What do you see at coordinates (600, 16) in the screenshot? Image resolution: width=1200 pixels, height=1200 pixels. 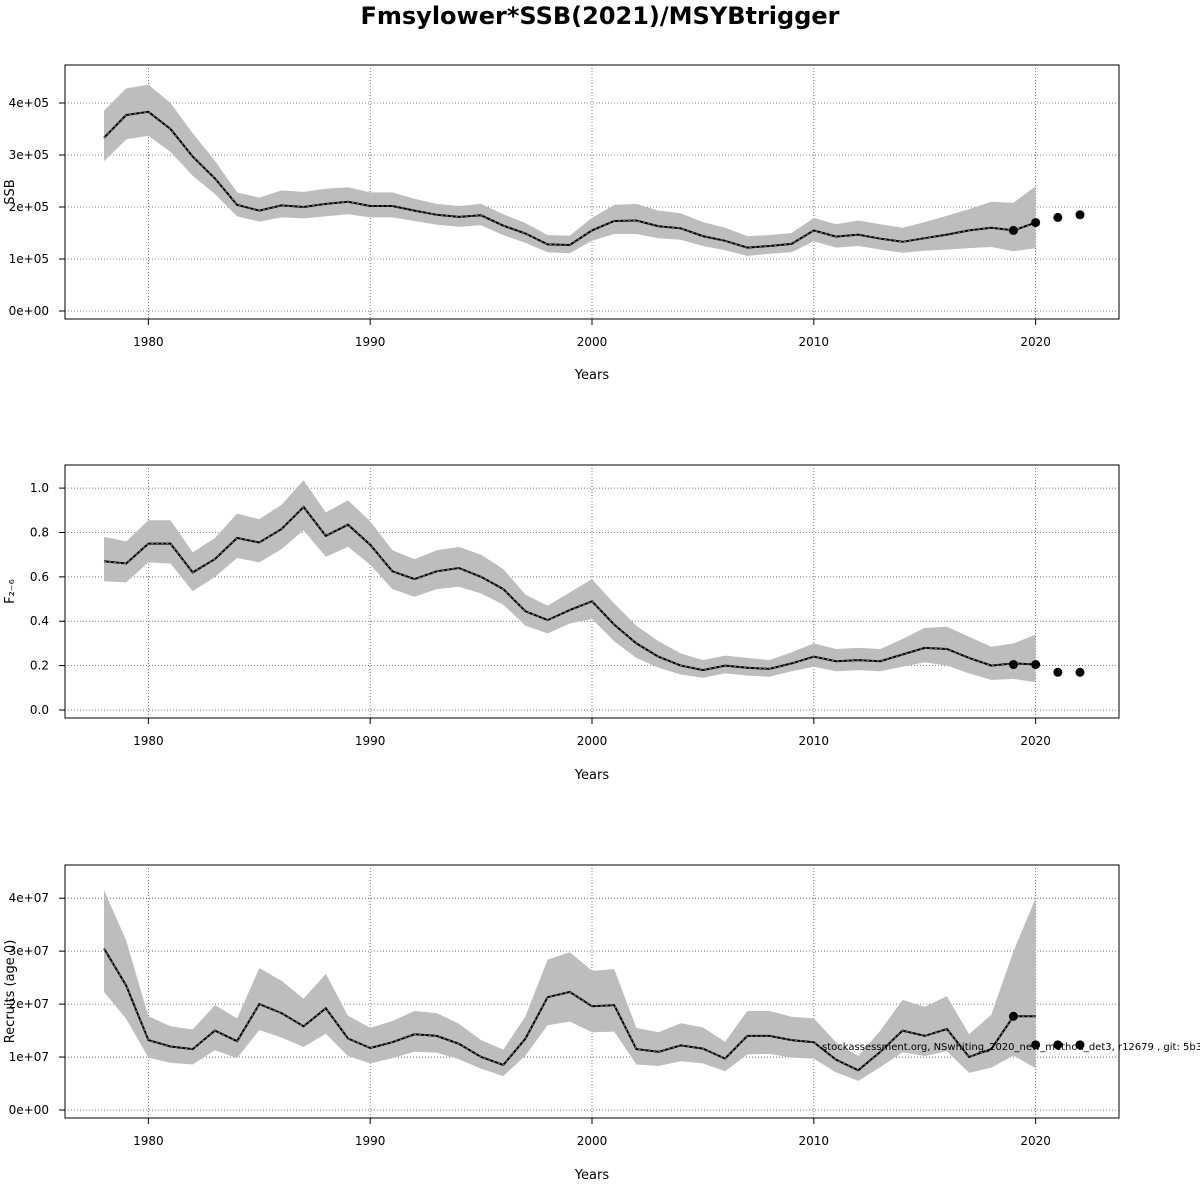 I see `figure-title: Fmsylower*SSB(2021)/MSYBtrigger` at bounding box center [600, 16].